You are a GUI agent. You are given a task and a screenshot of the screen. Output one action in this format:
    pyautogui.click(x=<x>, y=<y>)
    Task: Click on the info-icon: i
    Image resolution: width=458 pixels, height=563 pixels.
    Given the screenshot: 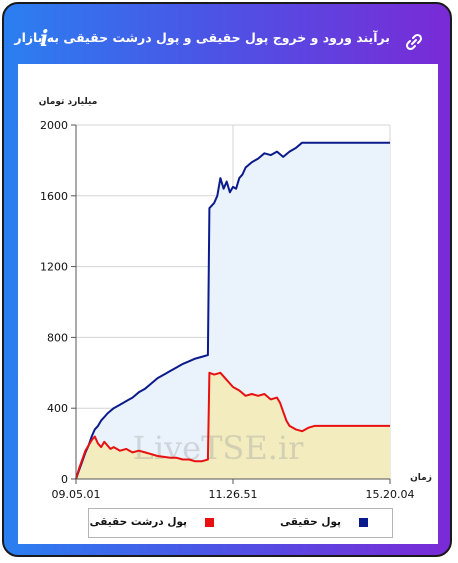 What is the action you would take?
    pyautogui.click(x=44, y=39)
    